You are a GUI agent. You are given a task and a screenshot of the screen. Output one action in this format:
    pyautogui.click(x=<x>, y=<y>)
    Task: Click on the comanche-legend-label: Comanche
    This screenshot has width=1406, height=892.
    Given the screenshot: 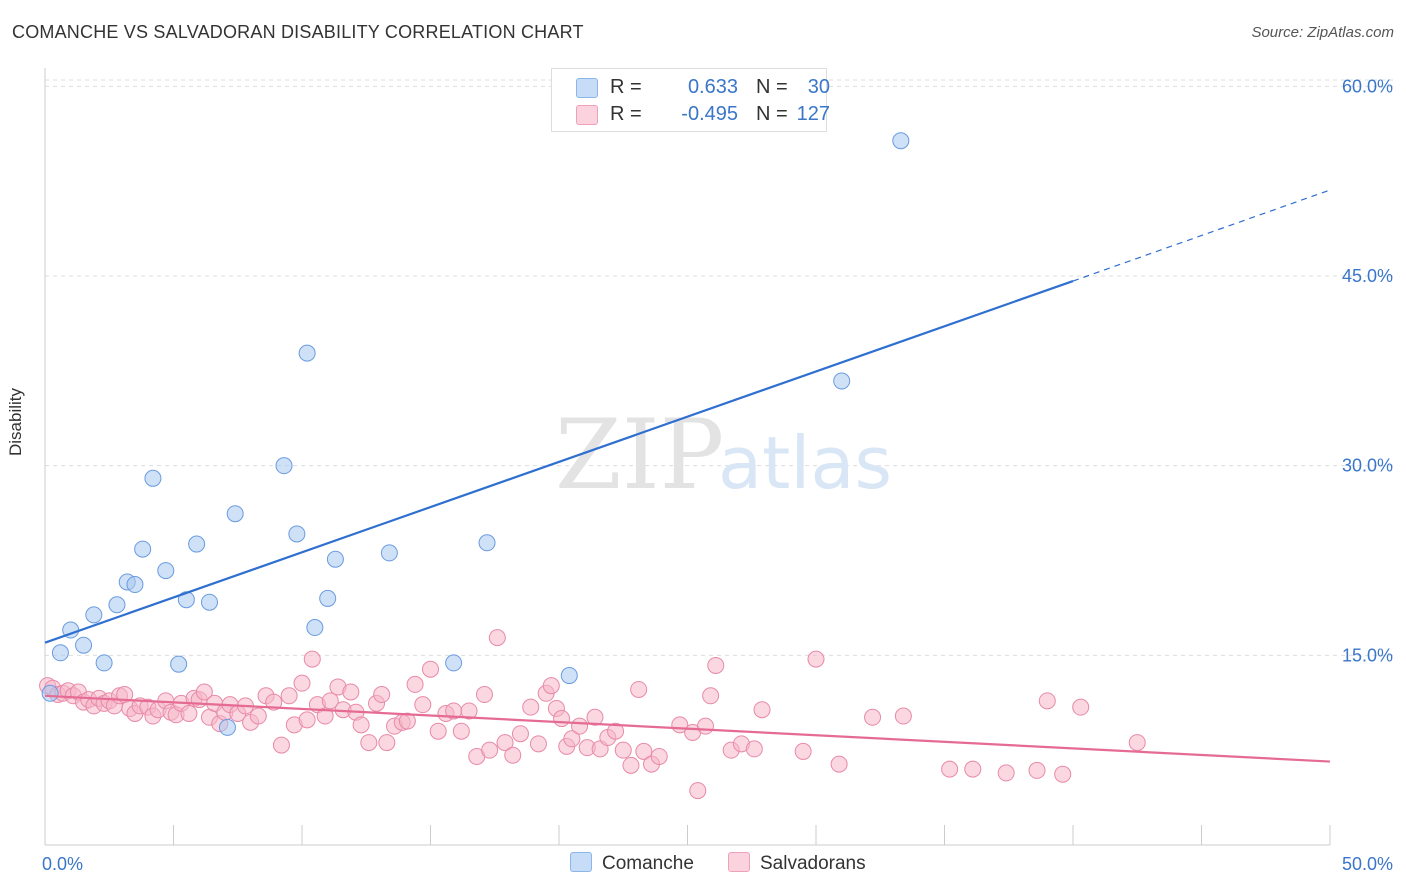 What is the action you would take?
    pyautogui.click(x=648, y=863)
    